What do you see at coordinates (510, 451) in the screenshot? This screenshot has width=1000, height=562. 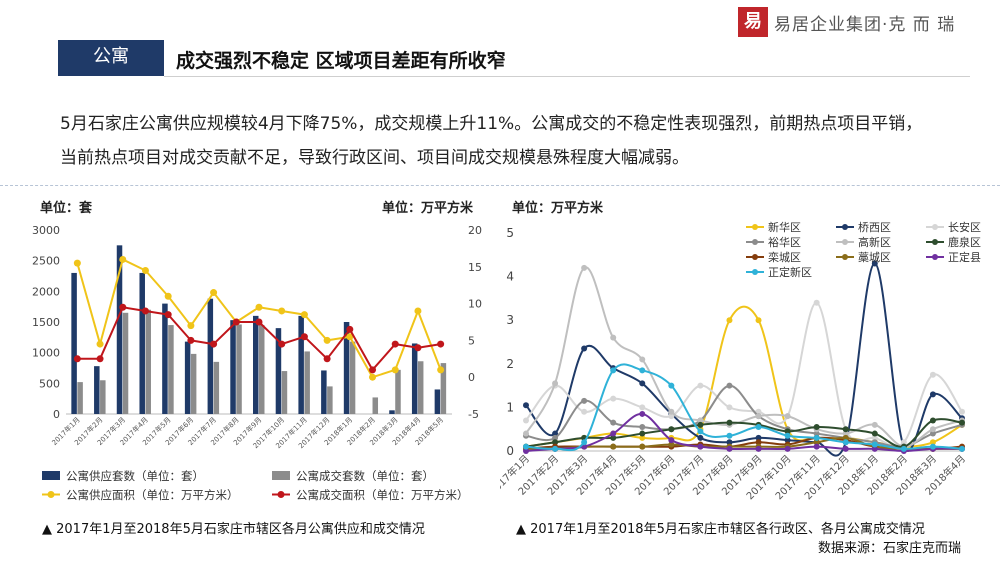 I see `y-tick-label-0: 0` at bounding box center [510, 451].